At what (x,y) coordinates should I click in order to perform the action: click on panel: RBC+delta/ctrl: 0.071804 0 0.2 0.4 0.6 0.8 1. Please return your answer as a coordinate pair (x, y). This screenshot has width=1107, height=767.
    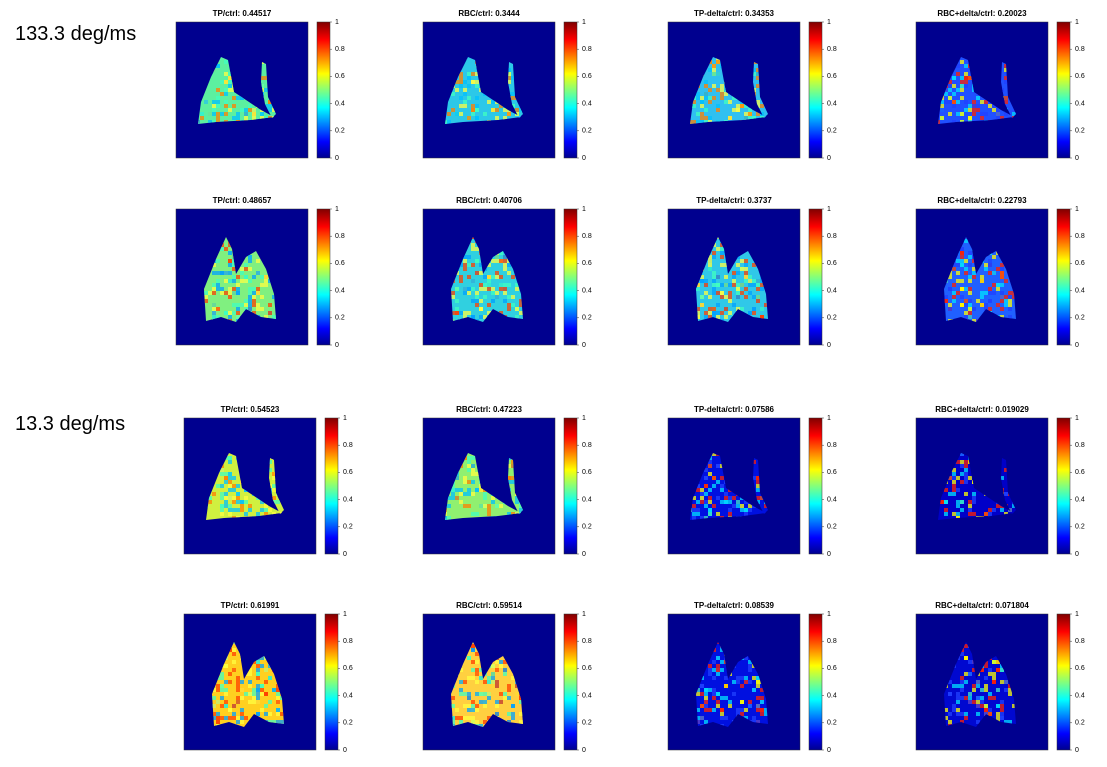
    Looking at the image, I should click on (1000, 677).